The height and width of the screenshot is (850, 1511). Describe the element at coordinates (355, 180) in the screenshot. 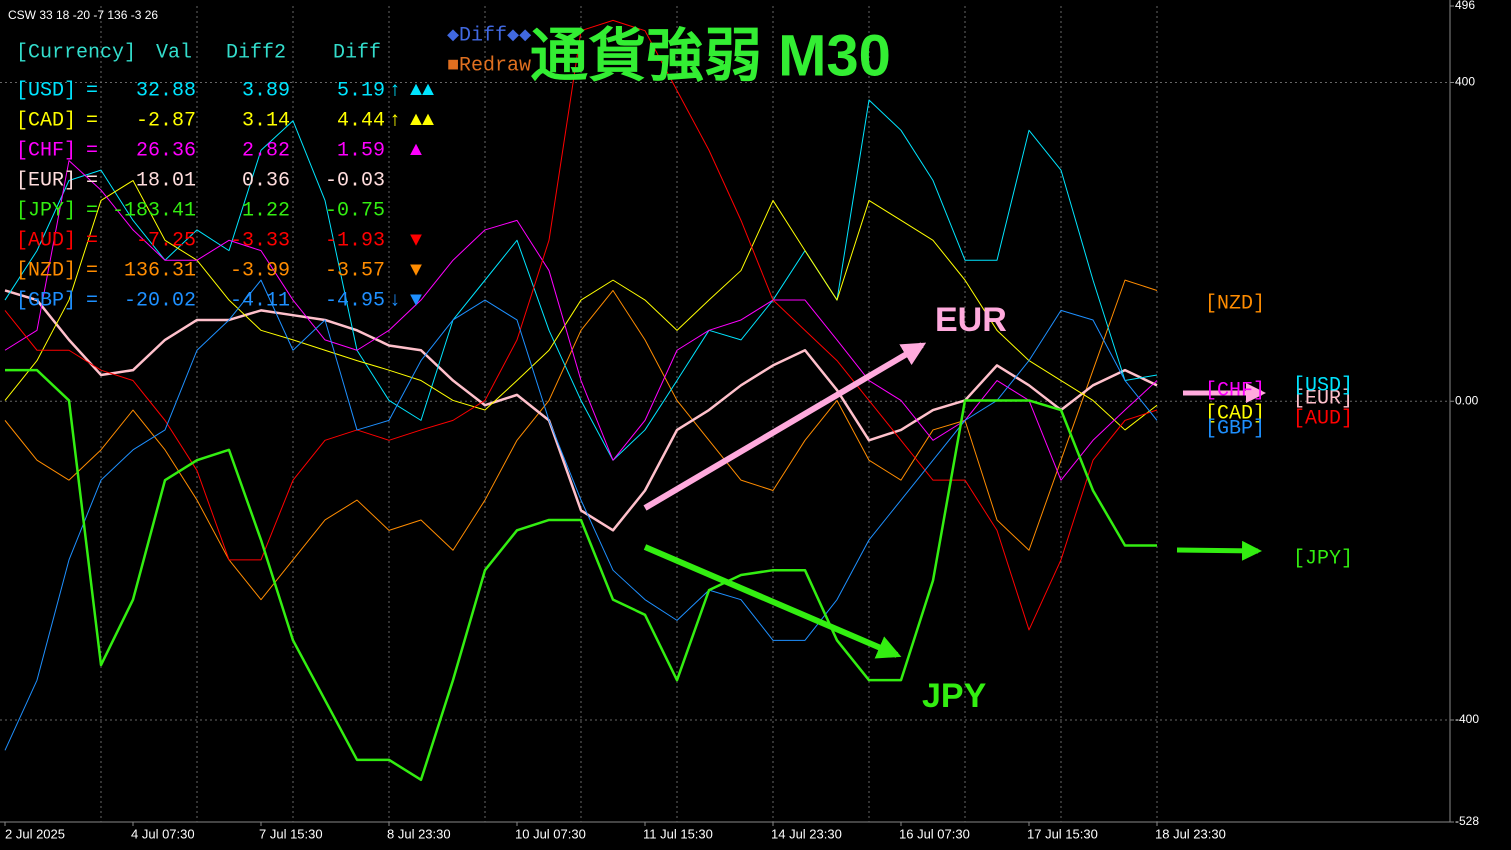

I see `diff: -0.03` at that location.